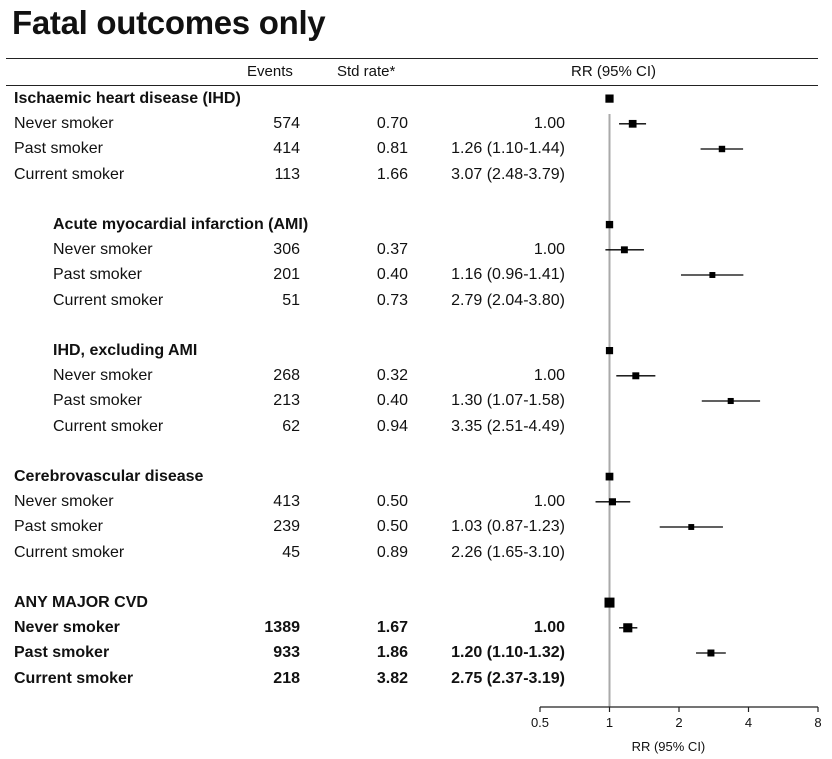 The image size is (832, 759). What do you see at coordinates (286, 149) in the screenshot?
I see `events-cell: 414` at bounding box center [286, 149].